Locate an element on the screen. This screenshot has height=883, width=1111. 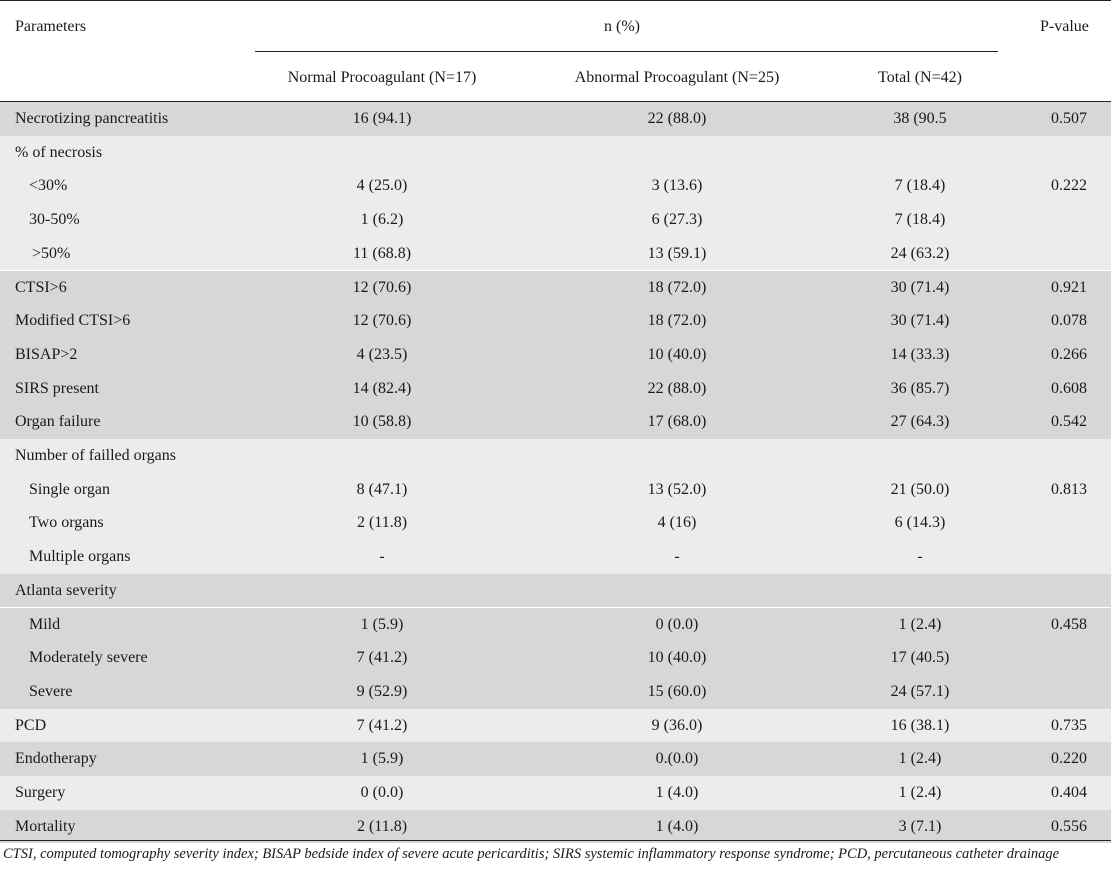
table-top-rule is located at coordinates (555, 0).